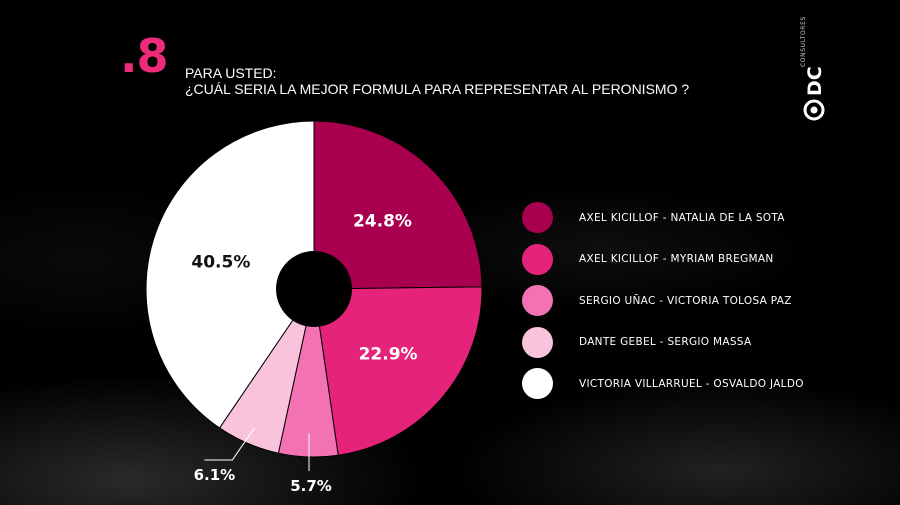 This screenshot has width=900, height=505. What do you see at coordinates (382, 222) in the screenshot?
I see `slice-value-label: 24.8%` at bounding box center [382, 222].